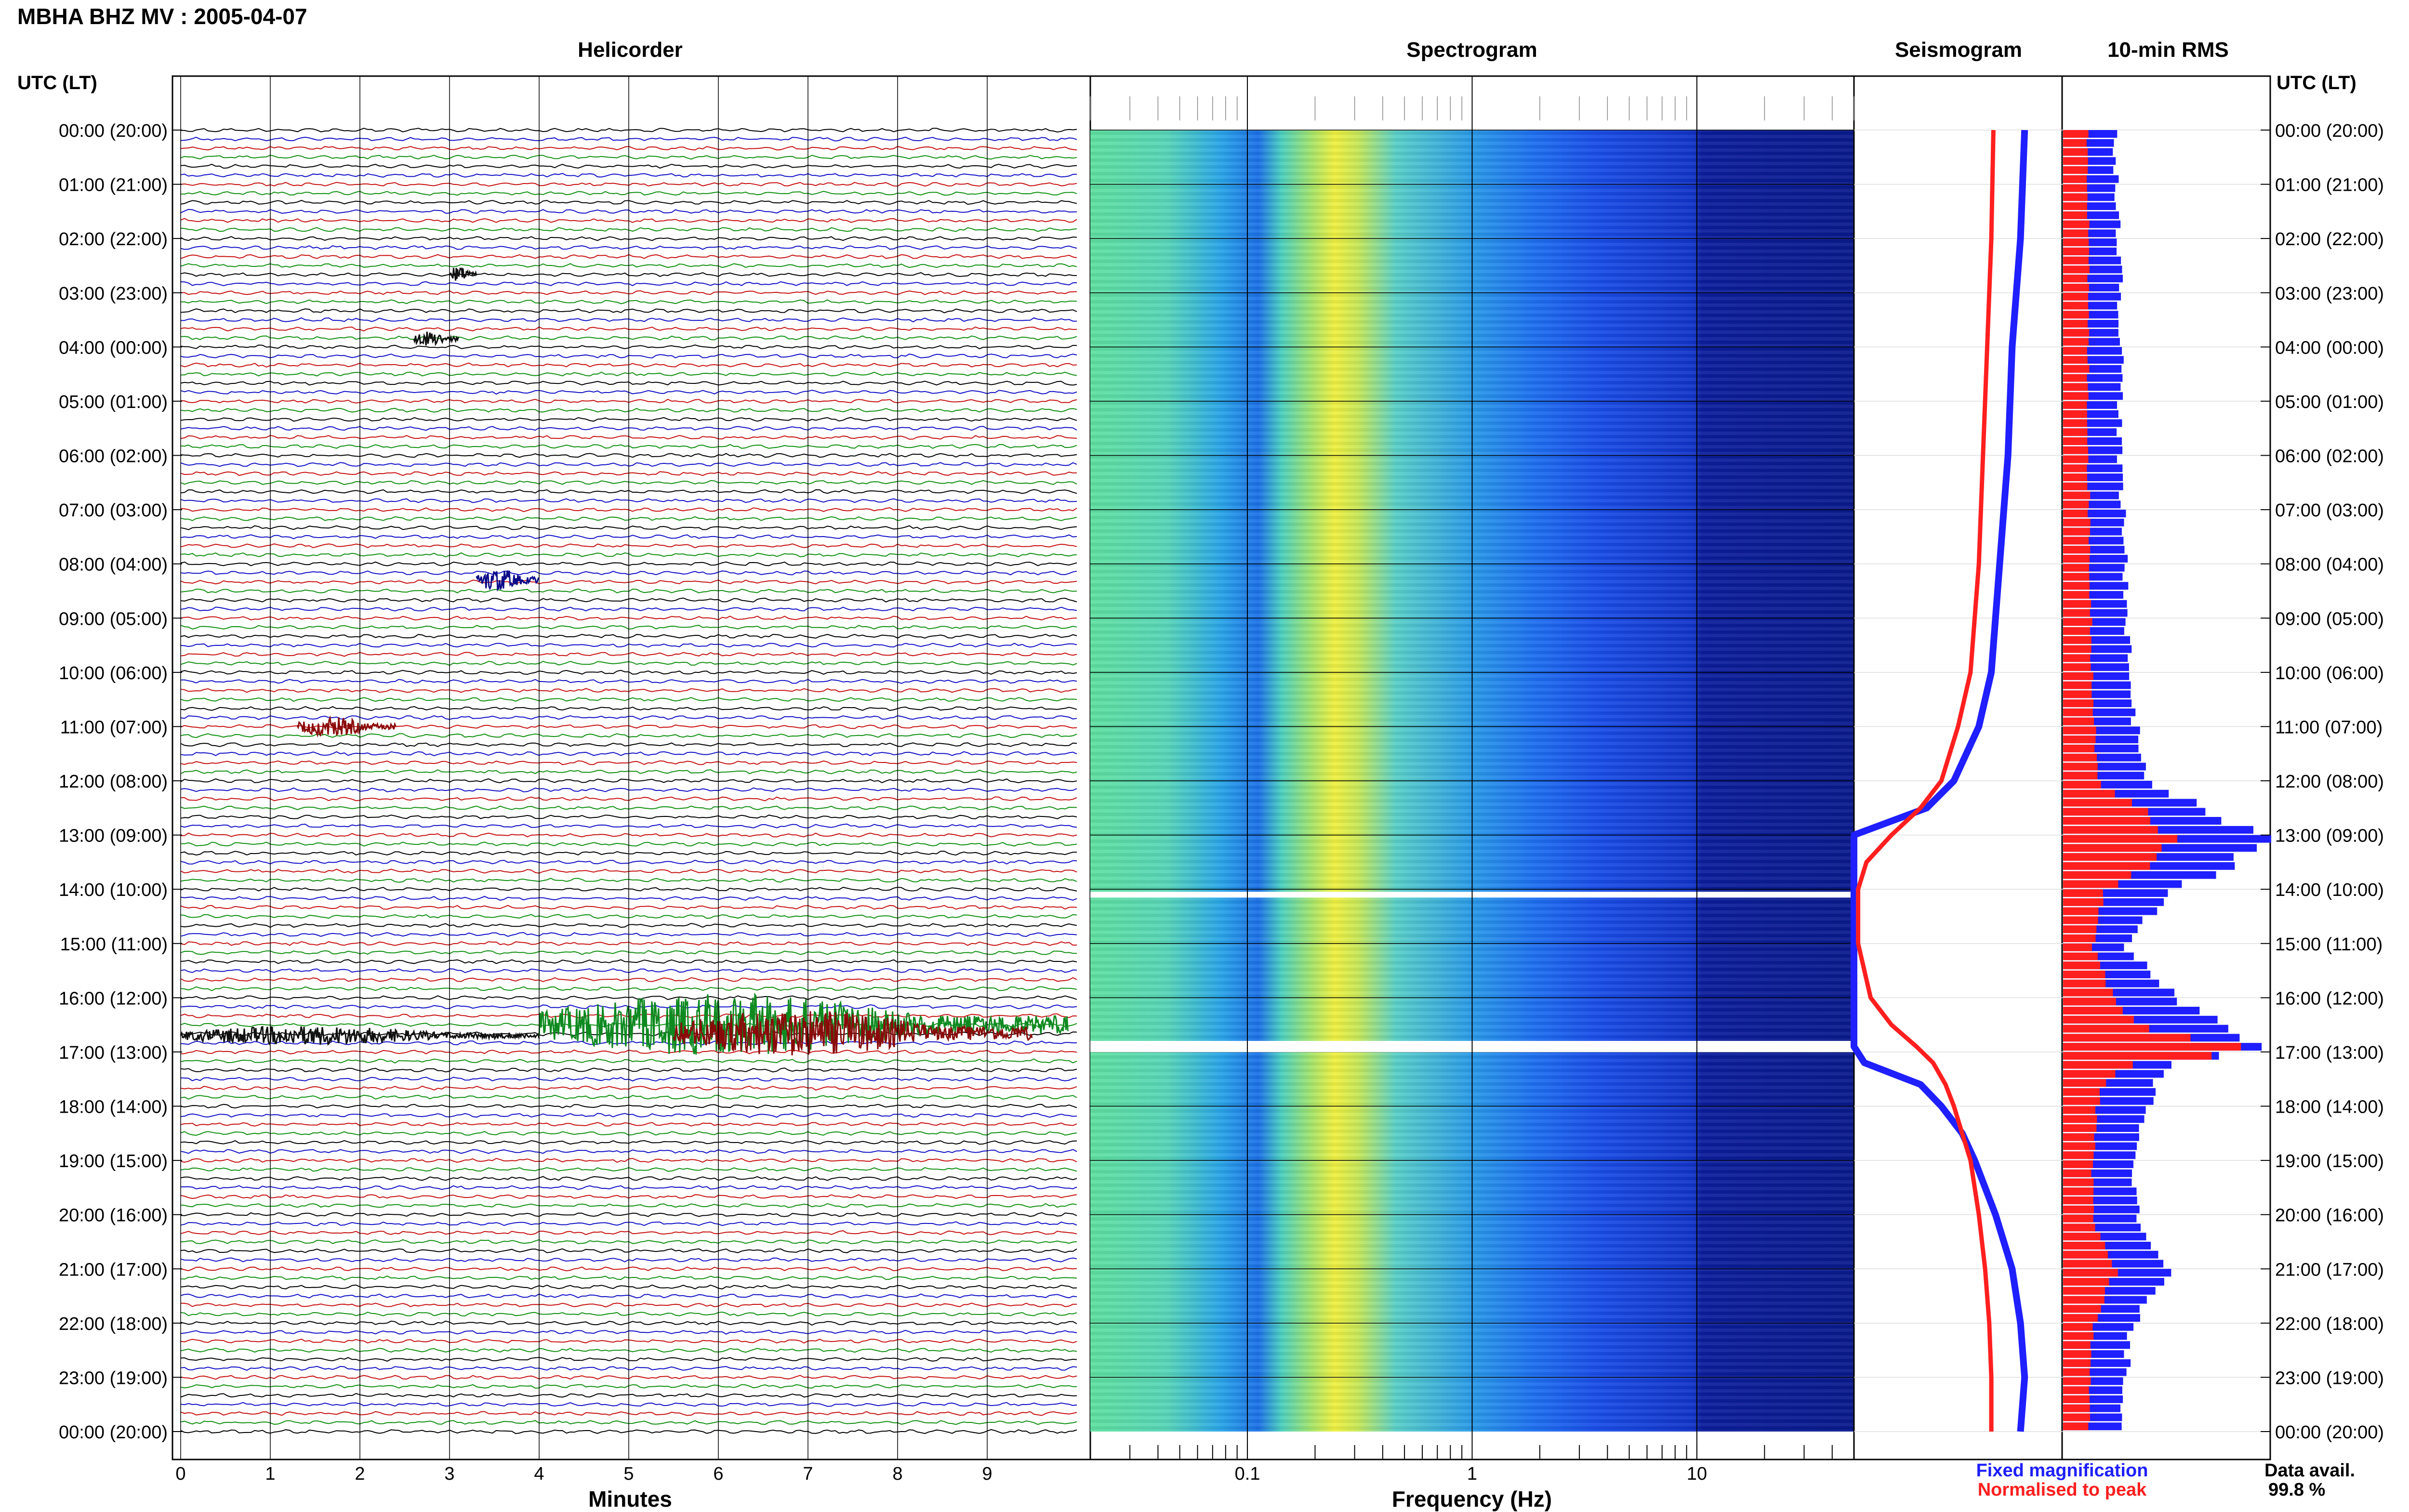  I want to click on time-tick-label-right: 05:00 (01:00), so click(2329, 402).